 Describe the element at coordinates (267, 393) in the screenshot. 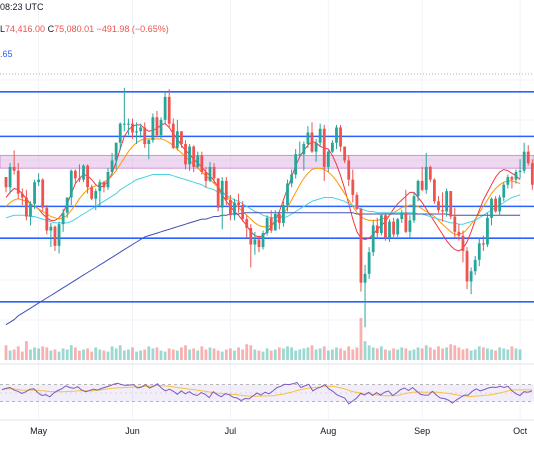

I see `rsi-line` at that location.